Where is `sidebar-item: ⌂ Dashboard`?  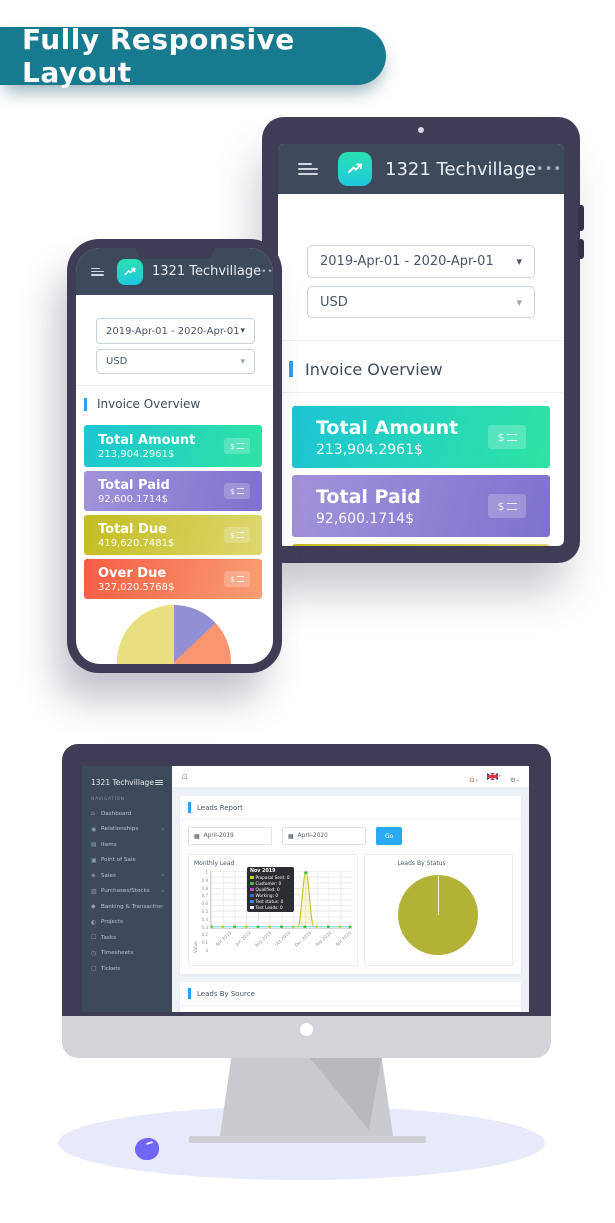
sidebar-item: ⌂ Dashboard is located at coordinates (111, 814).